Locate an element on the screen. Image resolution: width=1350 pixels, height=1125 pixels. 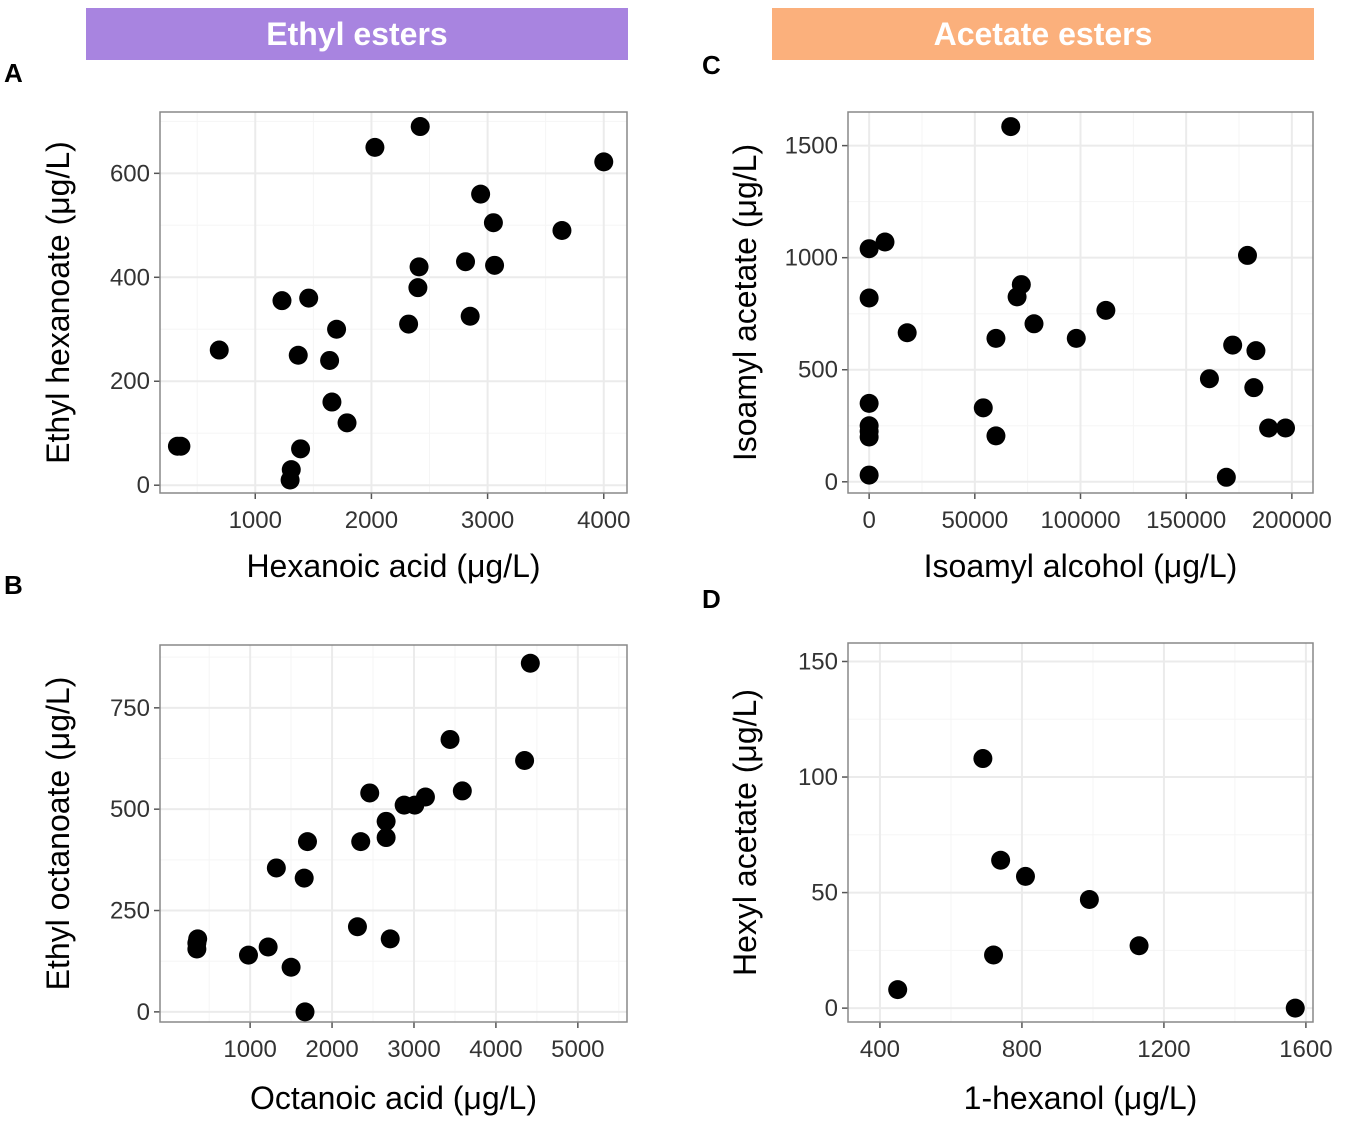
y-axis-title: Ethyl hexanoate (μg/L) is located at coordinates (58, 302).